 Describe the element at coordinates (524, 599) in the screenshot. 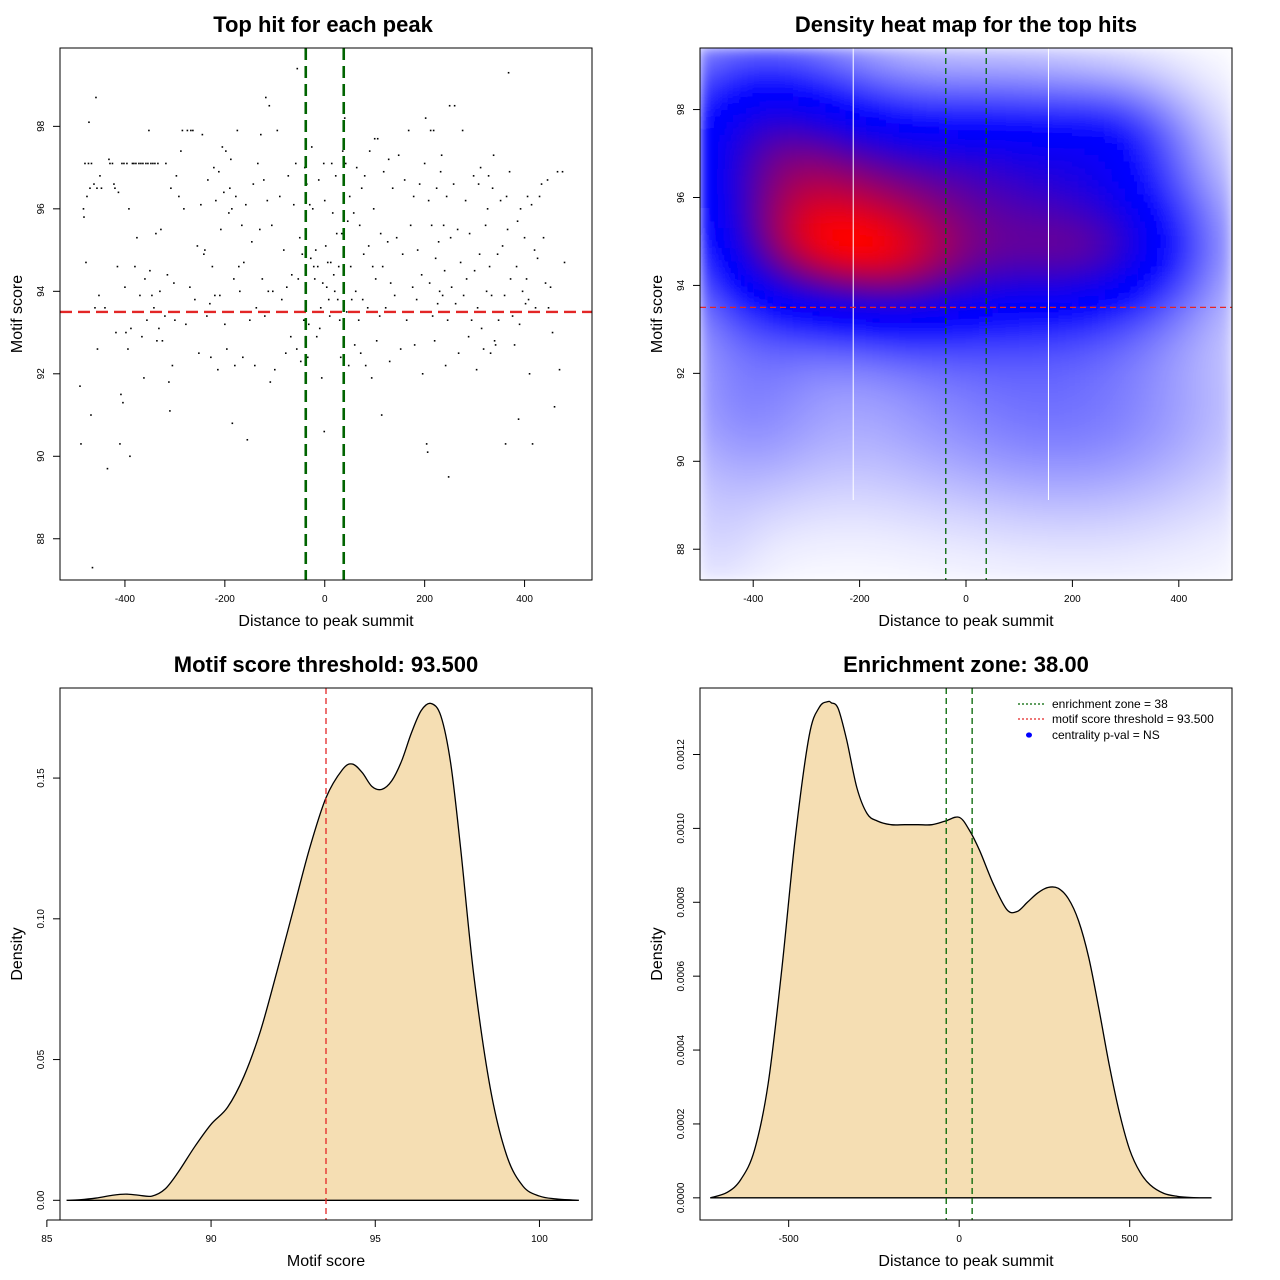

I see `x-tick-label: 400` at that location.